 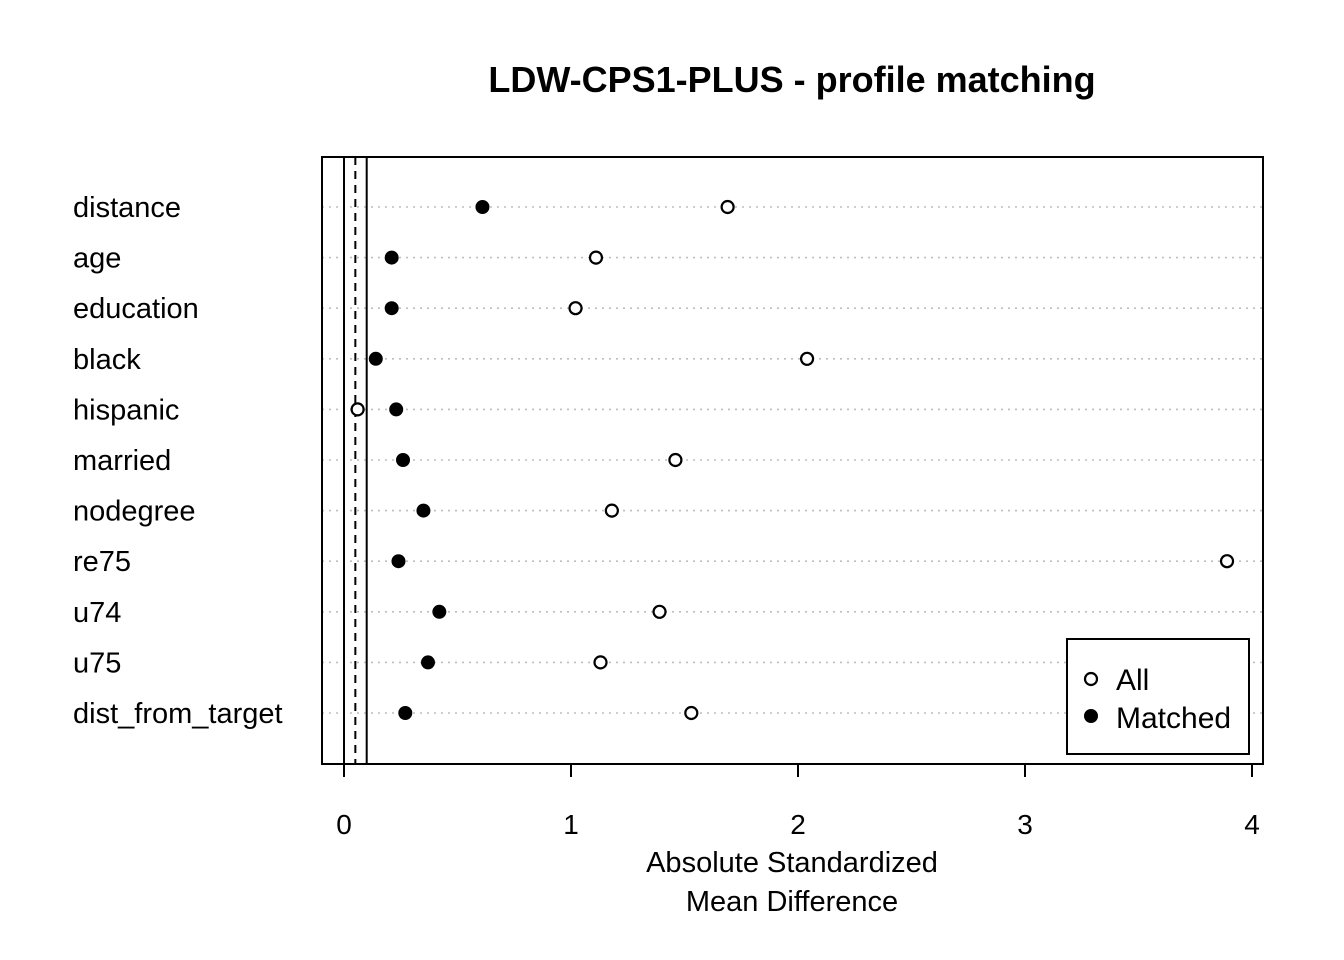 What do you see at coordinates (102, 562) in the screenshot?
I see `y-label-re75: re75` at bounding box center [102, 562].